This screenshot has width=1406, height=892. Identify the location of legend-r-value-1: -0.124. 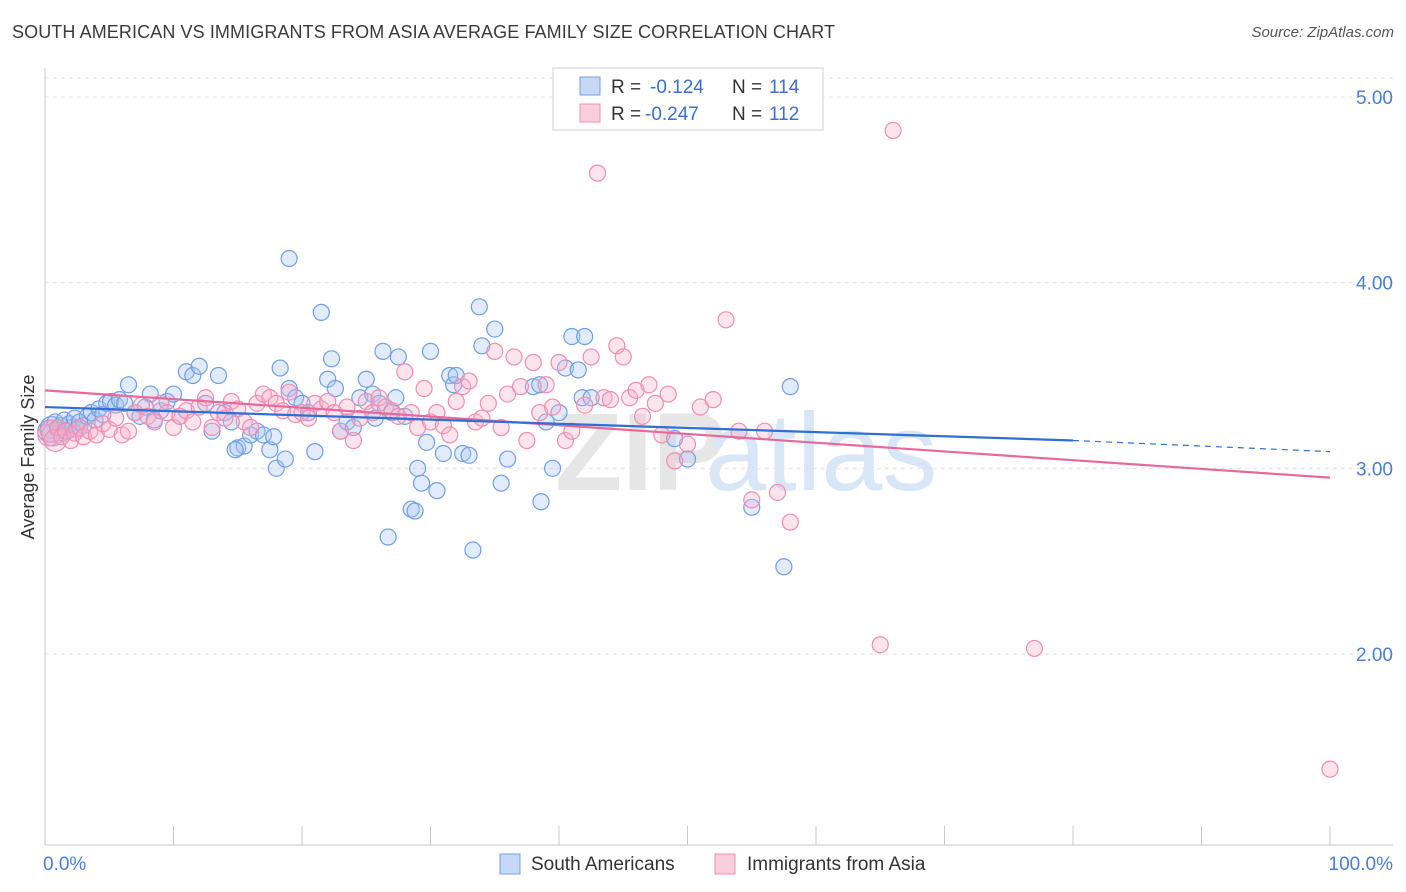
(677, 87).